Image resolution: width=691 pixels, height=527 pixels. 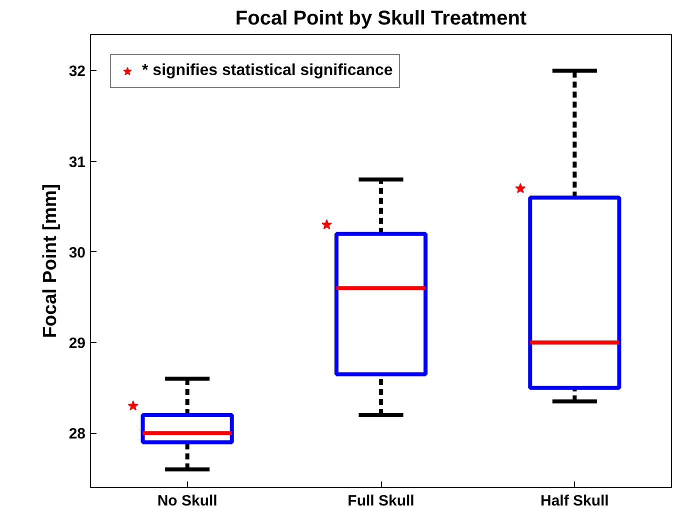 I want to click on legend-label: * signifies statistical significance, so click(x=267, y=71).